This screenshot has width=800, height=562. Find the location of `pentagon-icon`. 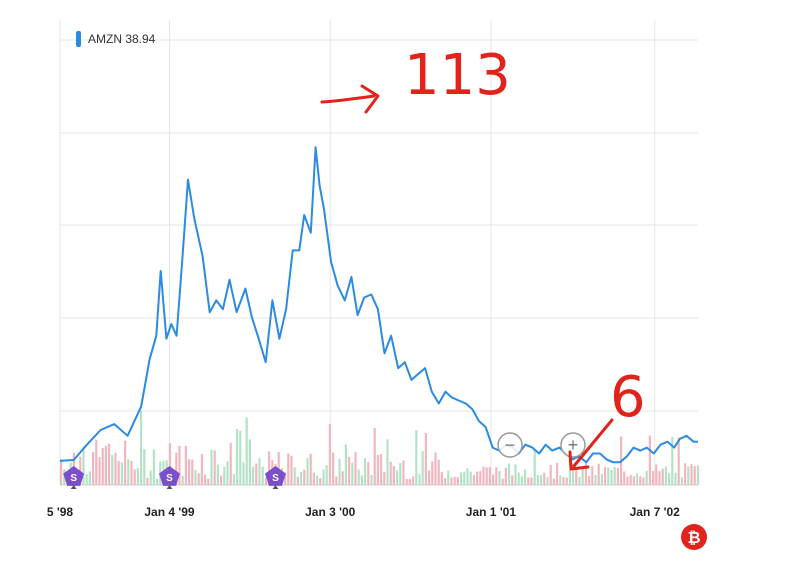

pentagon-icon is located at coordinates (74, 476).